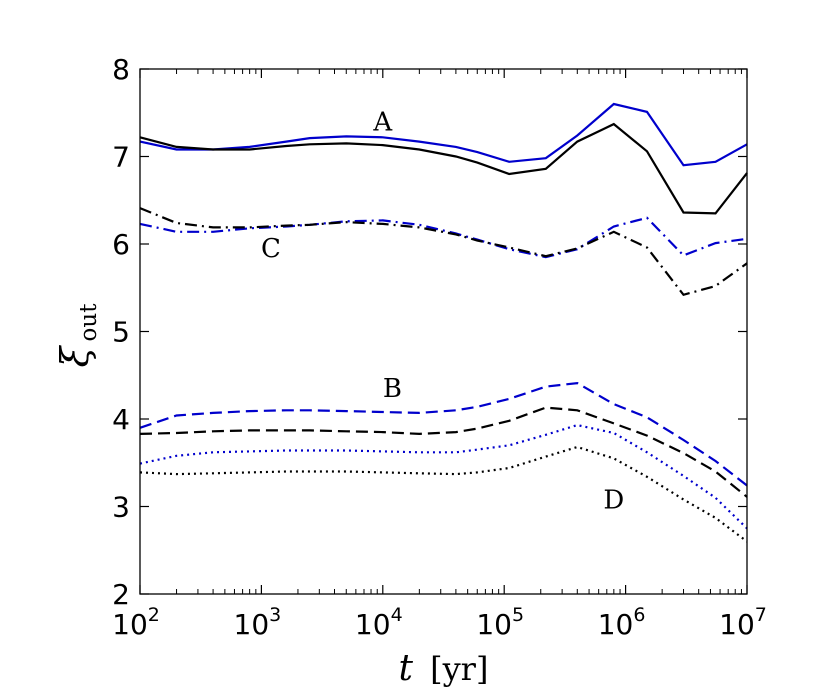 The image size is (830, 692). What do you see at coordinates (406, 668) in the screenshot?
I see `x-axis-var: t` at bounding box center [406, 668].